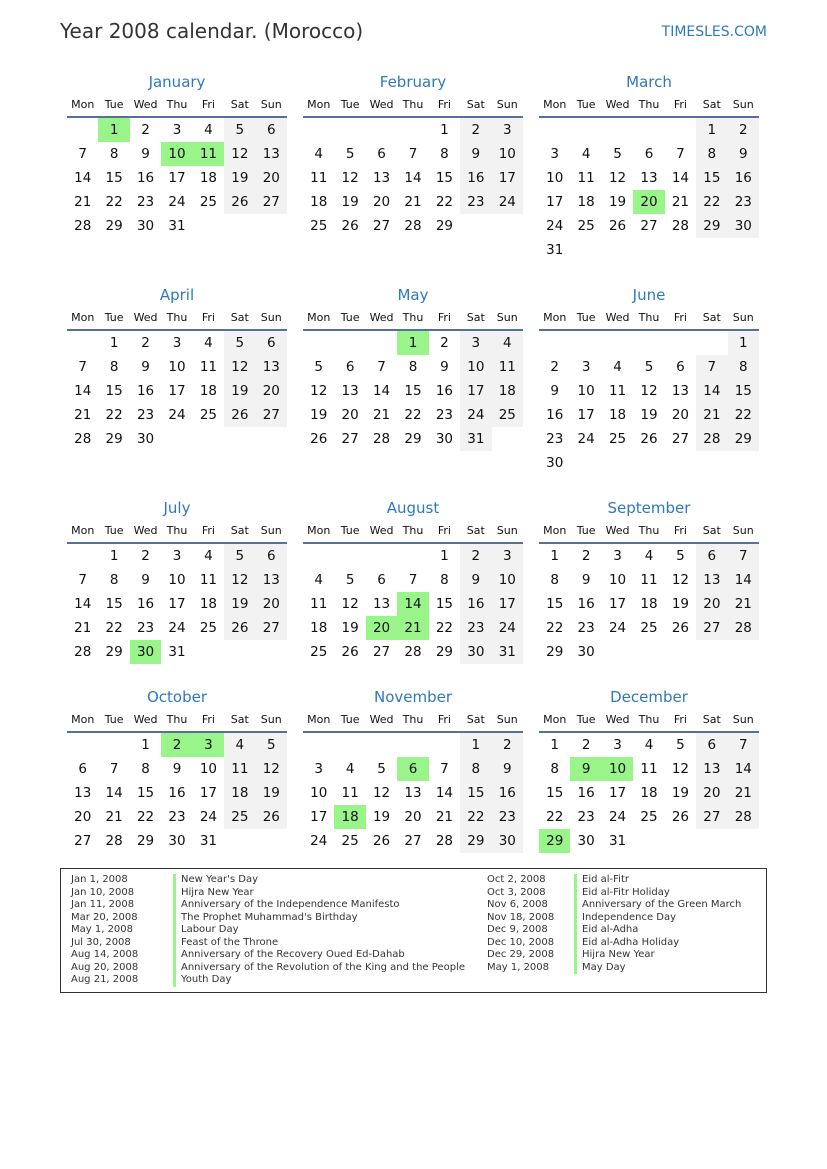 This screenshot has height=1169, width=827. I want to click on day-cell: 18, so click(319, 628).